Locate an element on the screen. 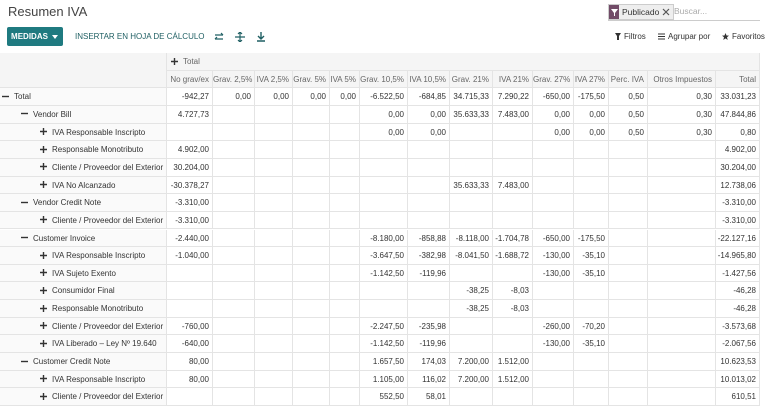 Image resolution: width=768 pixels, height=416 pixels. cell: -760,00 is located at coordinates (190, 326).